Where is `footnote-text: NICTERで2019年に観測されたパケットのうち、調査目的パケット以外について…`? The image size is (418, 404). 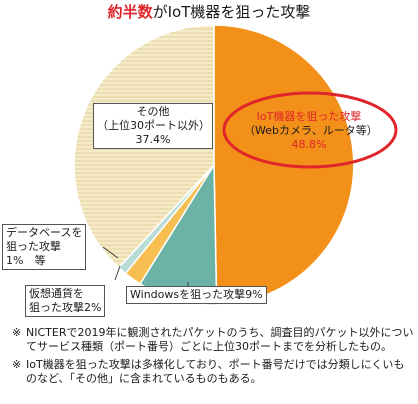 footnote-text: NICTERで2019年に観測されたパケットのうち、調査目的パケット以外について… is located at coordinates (220, 339).